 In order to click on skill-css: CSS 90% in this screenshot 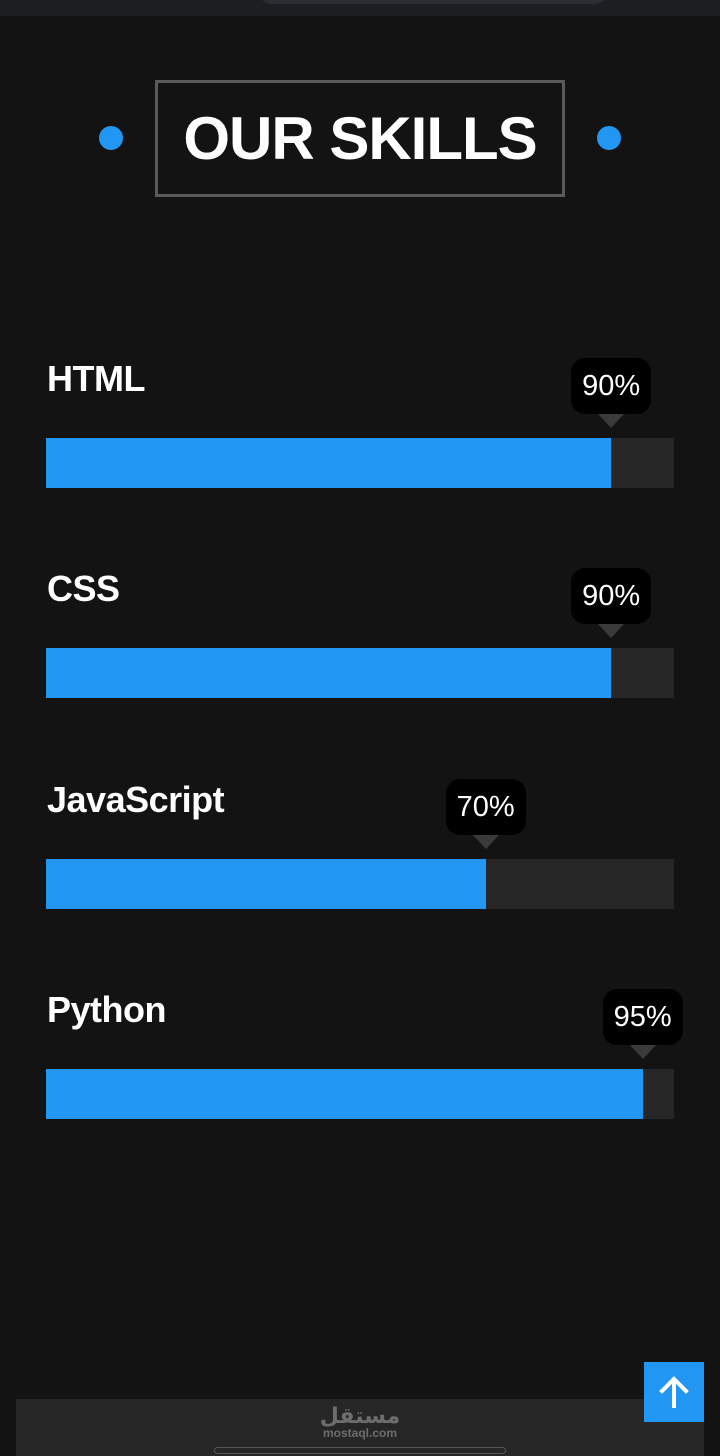, I will do `click(360, 638)`.